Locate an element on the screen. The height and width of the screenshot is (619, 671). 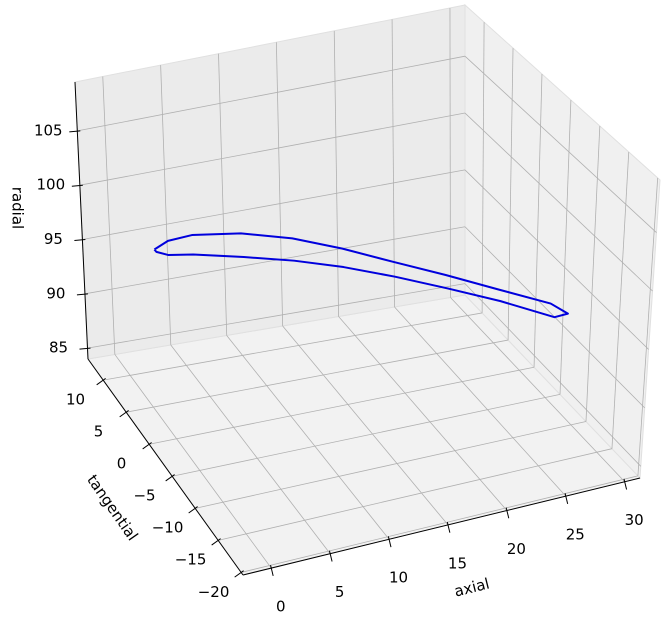
x-tick-label: 15 is located at coordinates (457, 563).